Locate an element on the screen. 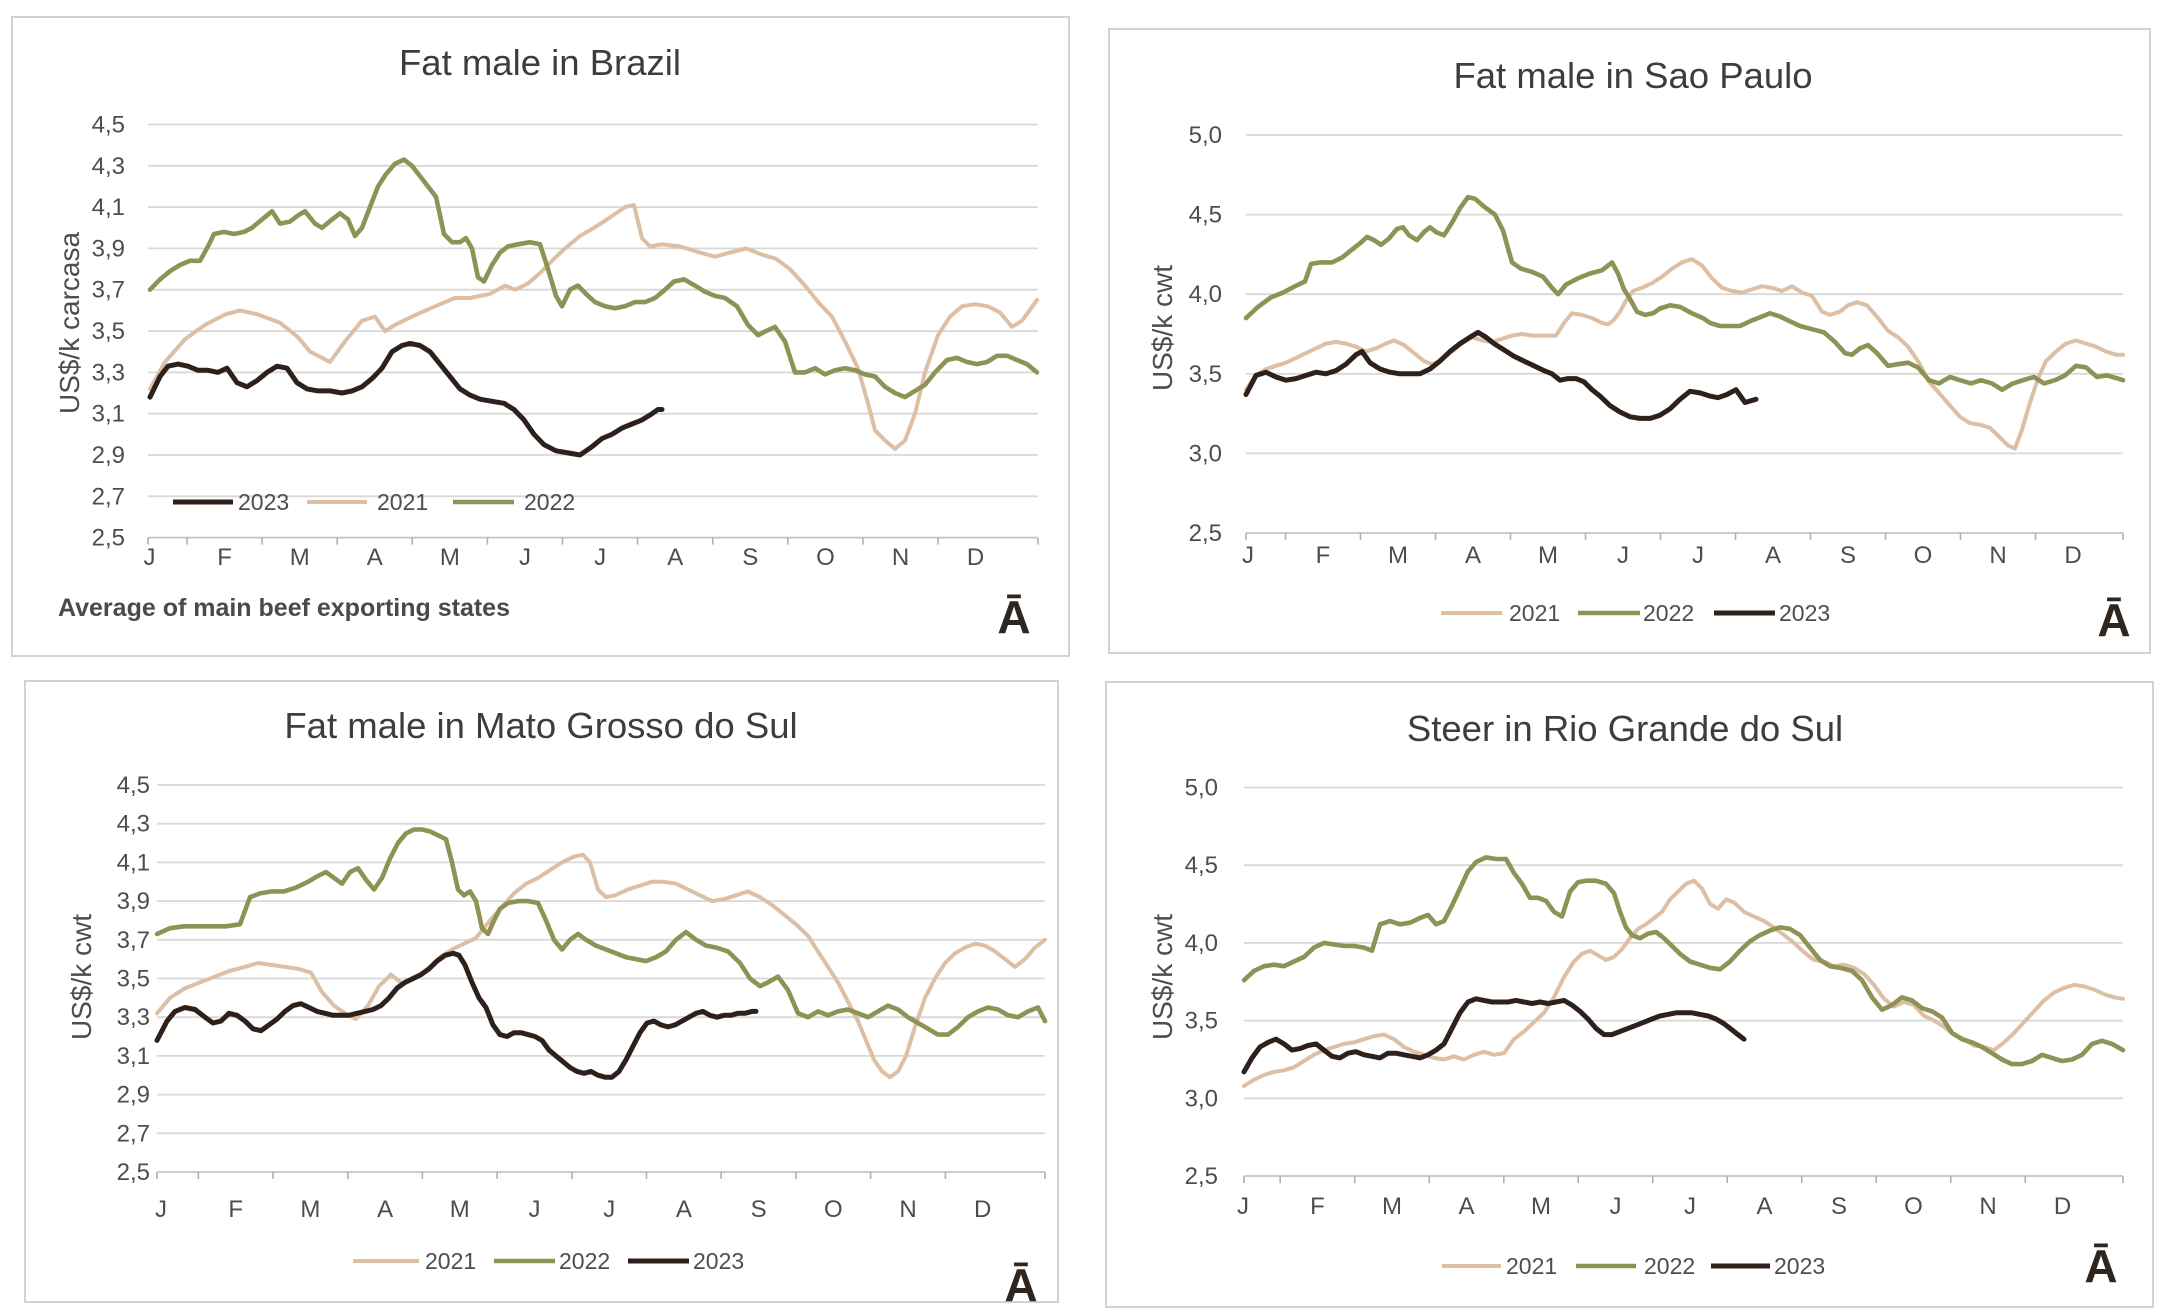  svg-text: US$/k carcasa is located at coordinates (69, 323).